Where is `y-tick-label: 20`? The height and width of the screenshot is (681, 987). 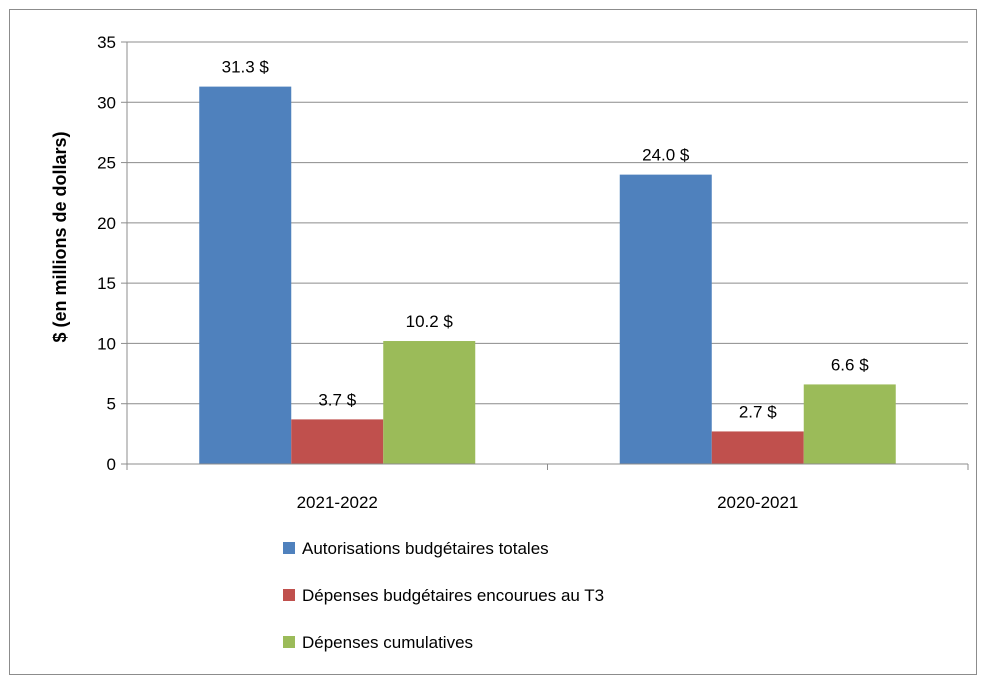
y-tick-label: 20 is located at coordinates (106, 223).